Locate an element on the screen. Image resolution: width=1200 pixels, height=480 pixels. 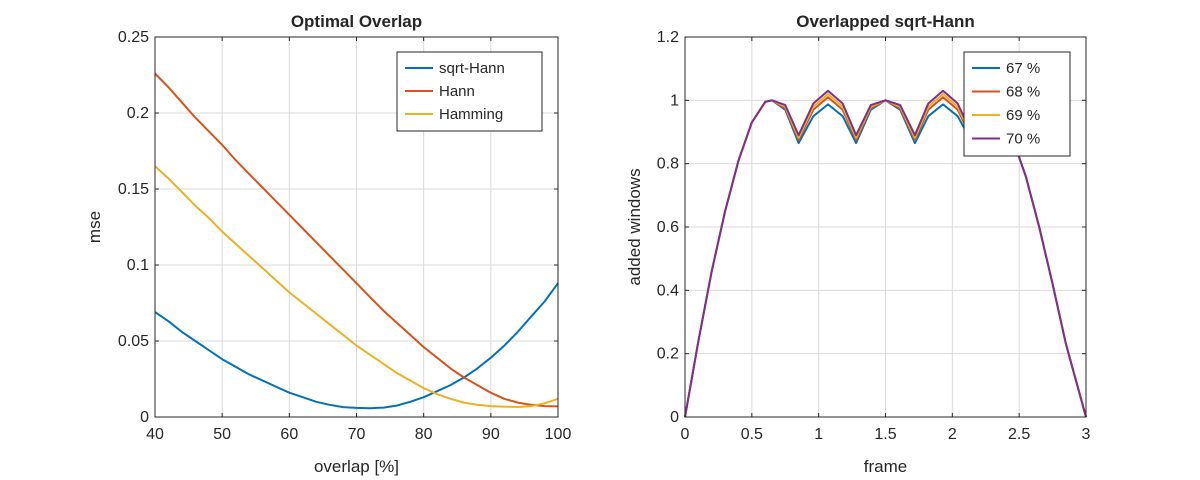
x-tick-label: 50 is located at coordinates (222, 434).